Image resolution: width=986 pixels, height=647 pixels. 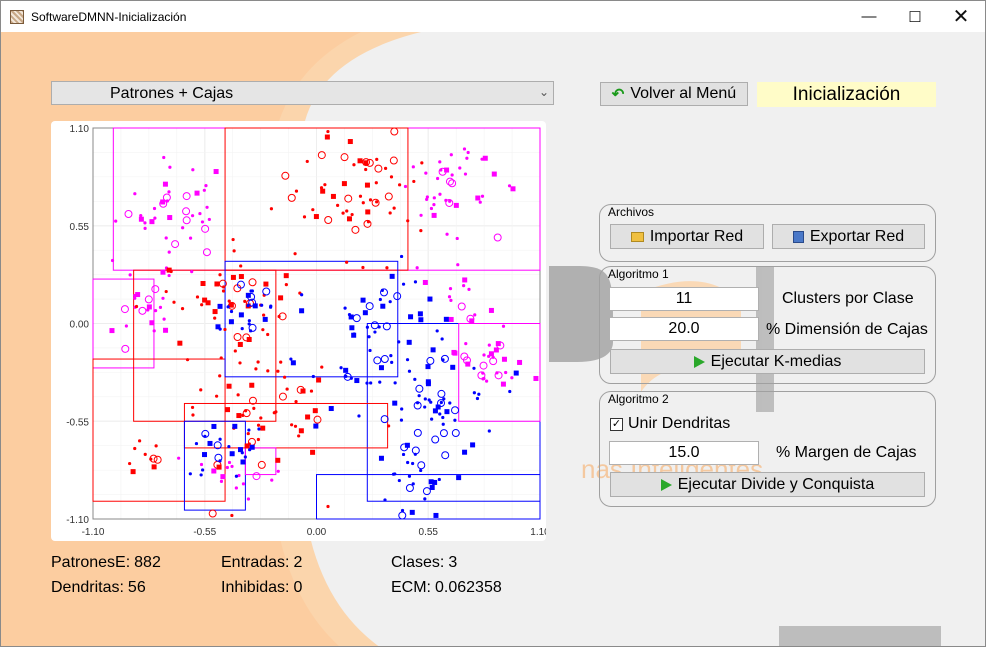 I want to click on run-divide-conquer-button: Ejecutar Divide y Conquista, so click(x=767, y=484).